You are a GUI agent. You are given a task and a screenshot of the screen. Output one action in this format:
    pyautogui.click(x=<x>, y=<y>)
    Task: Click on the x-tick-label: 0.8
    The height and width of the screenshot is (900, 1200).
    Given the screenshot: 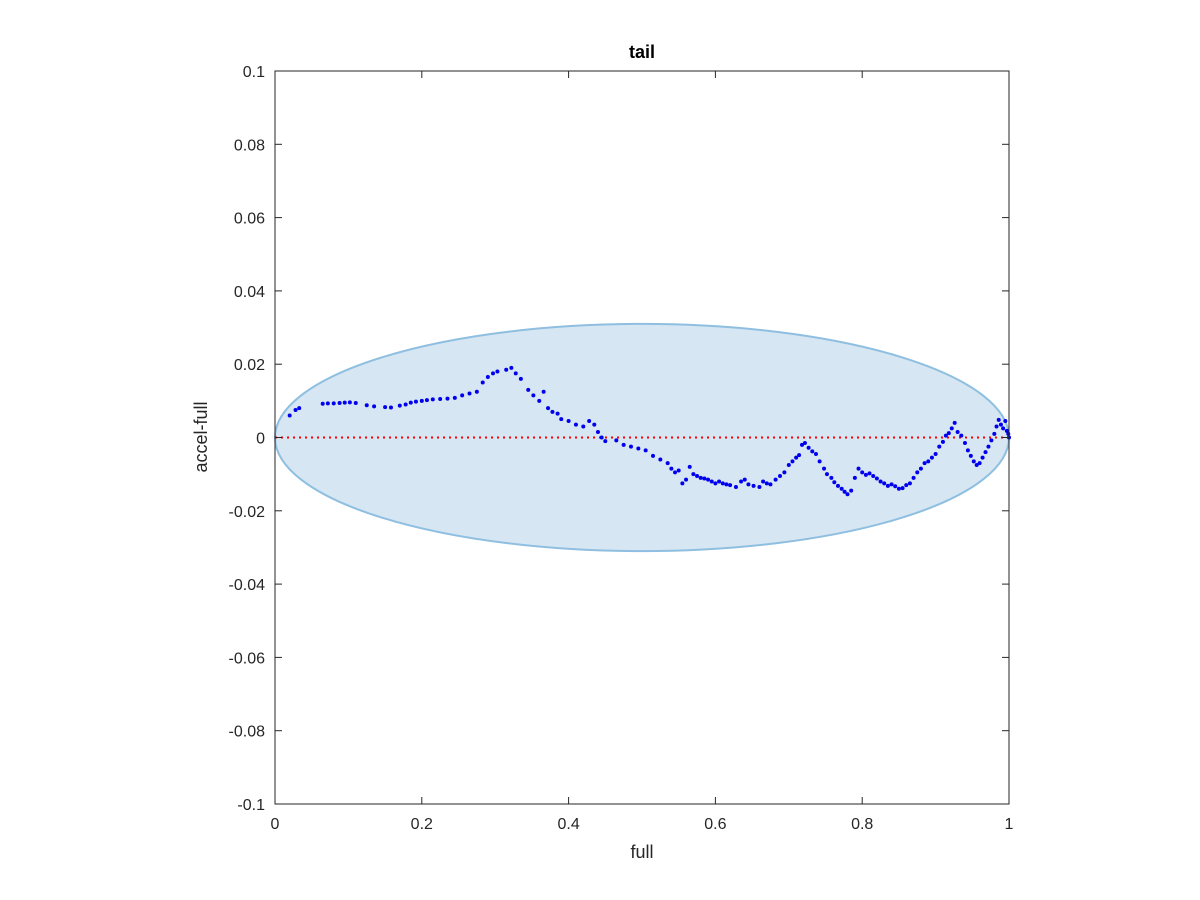 What is the action you would take?
    pyautogui.click(x=862, y=824)
    